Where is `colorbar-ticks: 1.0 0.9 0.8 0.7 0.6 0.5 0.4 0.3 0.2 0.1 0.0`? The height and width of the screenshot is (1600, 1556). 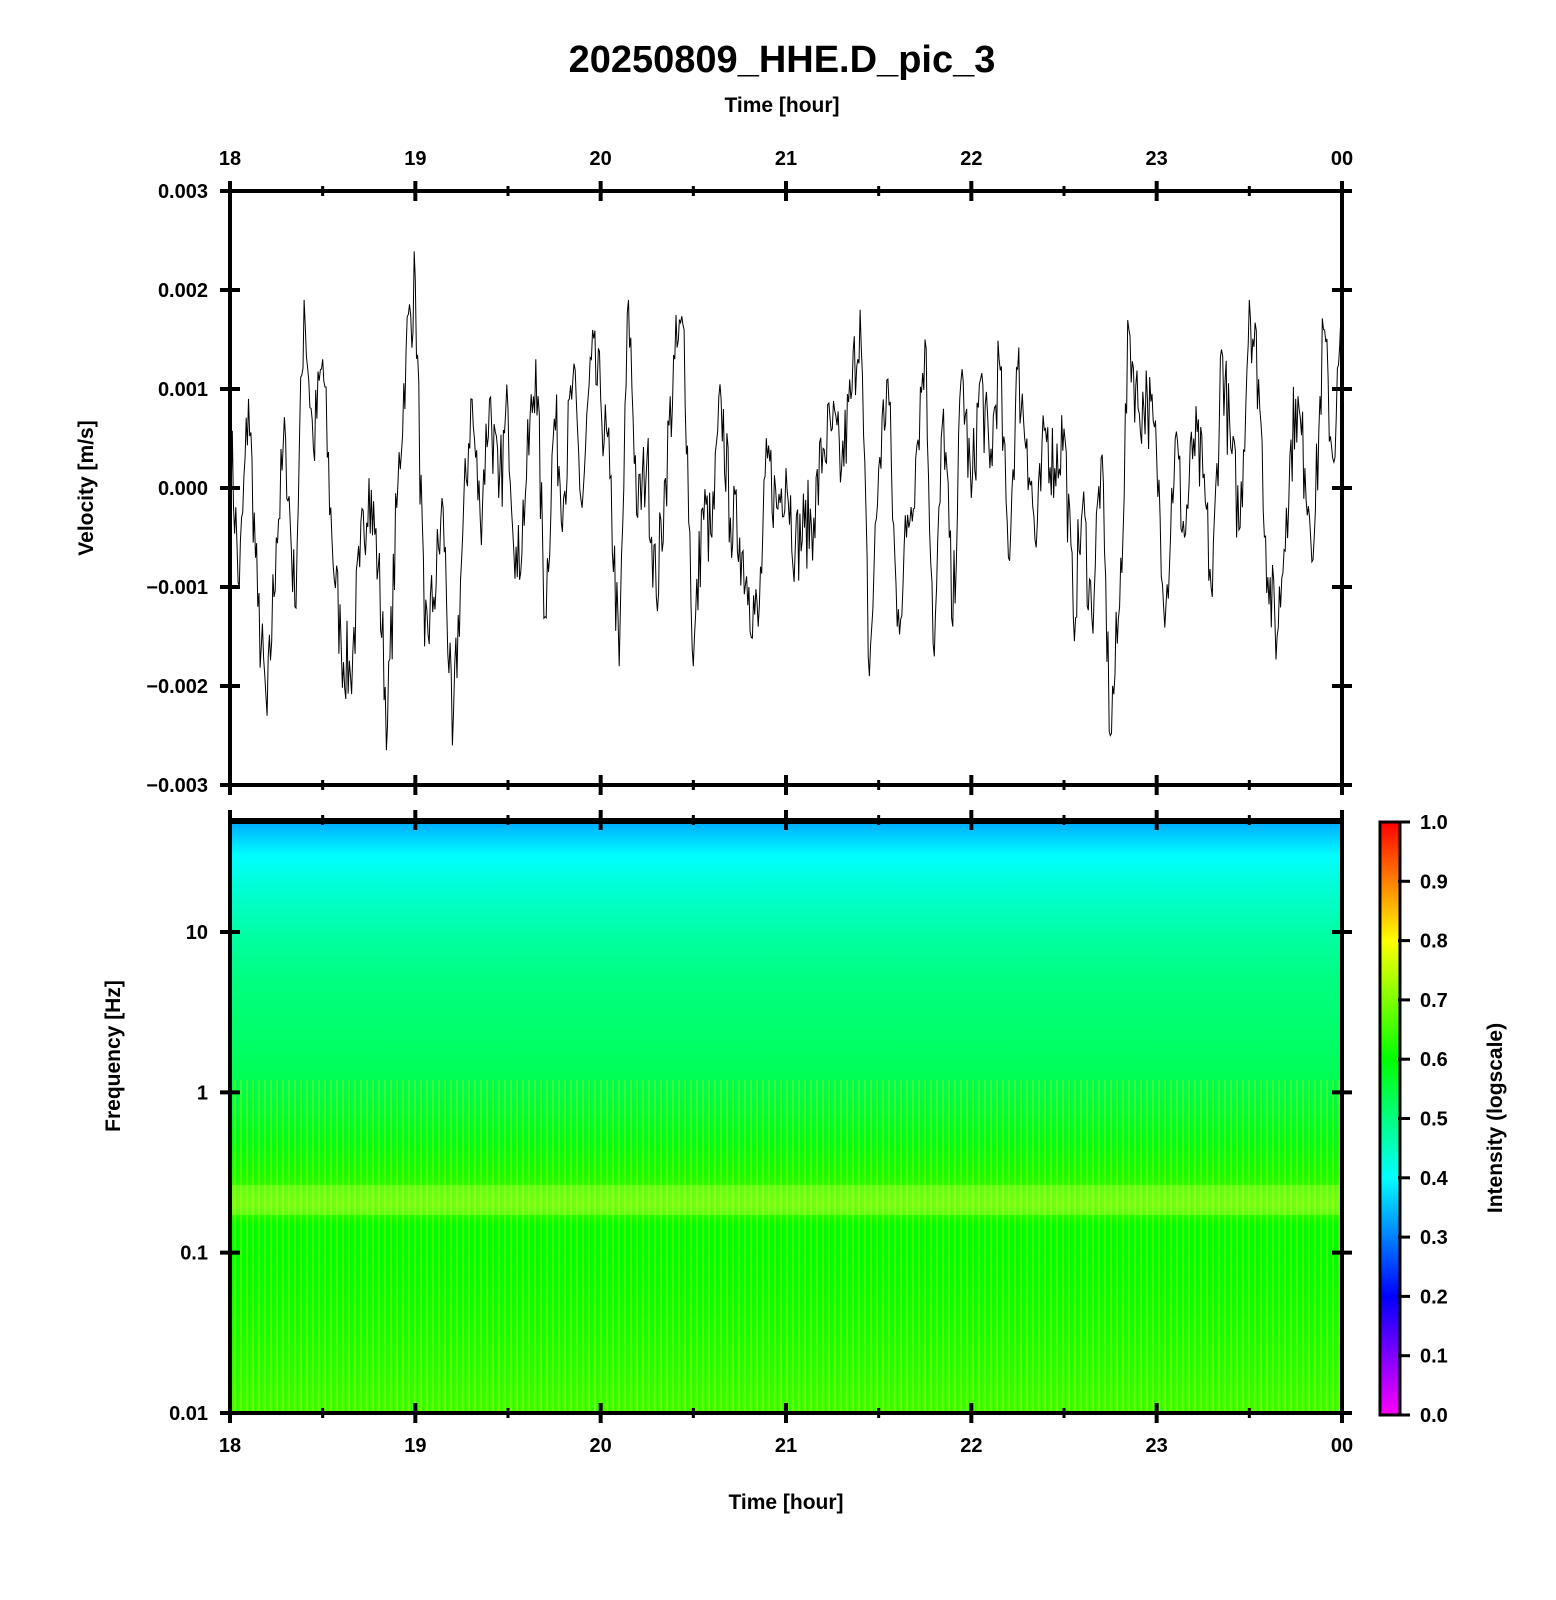 colorbar-ticks: 1.0 0.9 0.8 0.7 0.6 0.5 0.4 0.3 0.2 0.1 0.0 is located at coordinates (1423, 1119).